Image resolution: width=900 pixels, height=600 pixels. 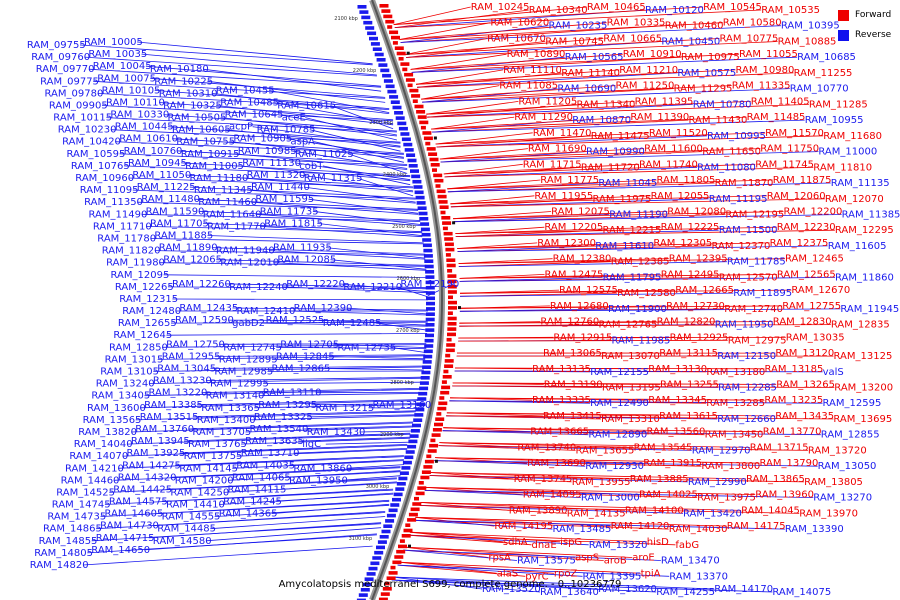 I want to click on gene-label-reverse: RAM_11815, so click(x=293, y=223).